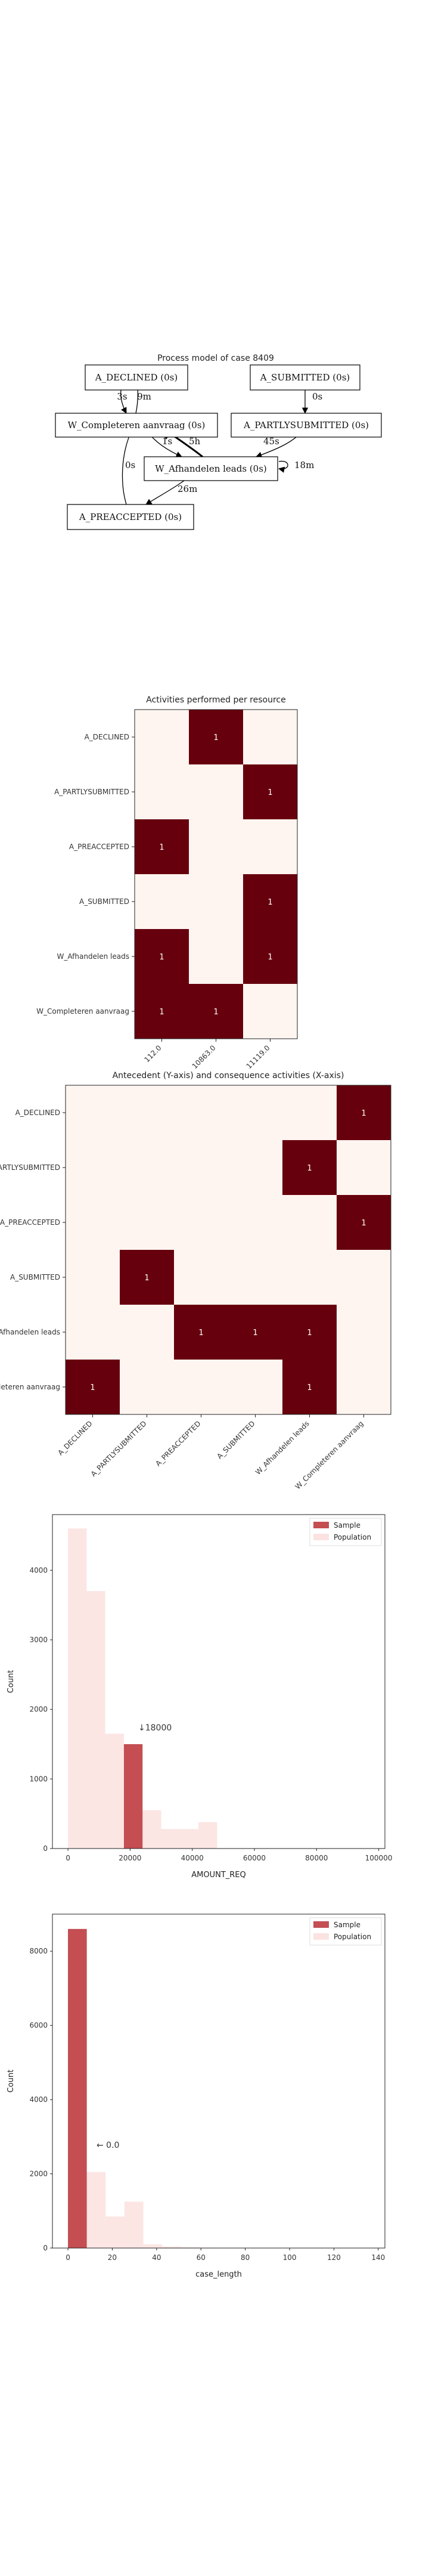 The image size is (429, 2576). Describe the element at coordinates (144, 397) in the screenshot. I see `edge-label: 9m` at that location.